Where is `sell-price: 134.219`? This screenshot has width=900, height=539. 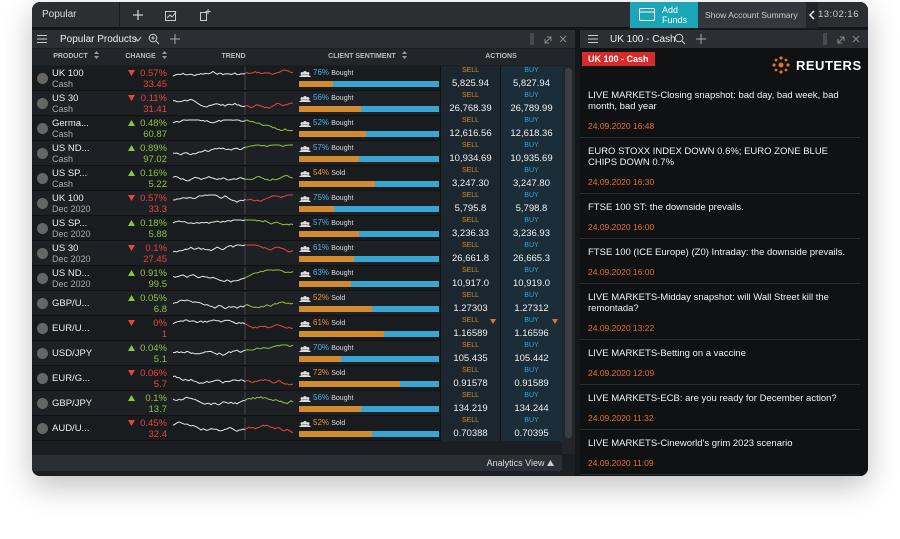 sell-price: 134.219 is located at coordinates (470, 408).